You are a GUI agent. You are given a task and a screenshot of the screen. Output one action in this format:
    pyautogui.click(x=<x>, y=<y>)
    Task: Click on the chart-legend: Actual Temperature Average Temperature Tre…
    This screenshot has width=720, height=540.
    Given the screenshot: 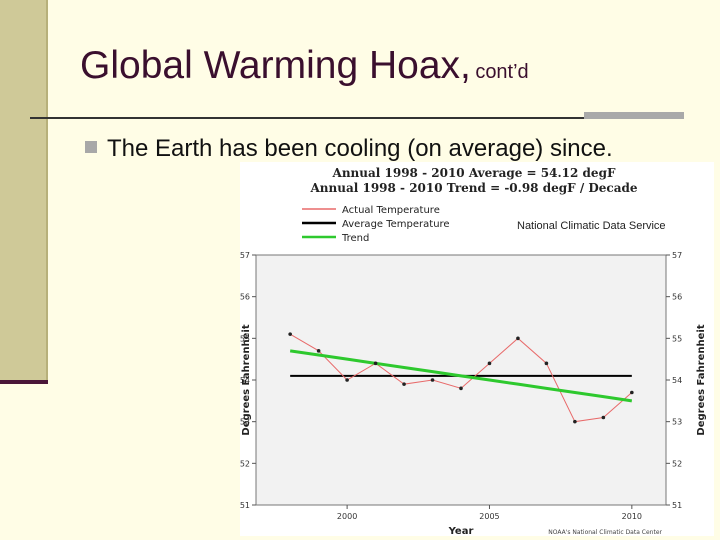 What is the action you would take?
    pyautogui.click(x=376, y=224)
    